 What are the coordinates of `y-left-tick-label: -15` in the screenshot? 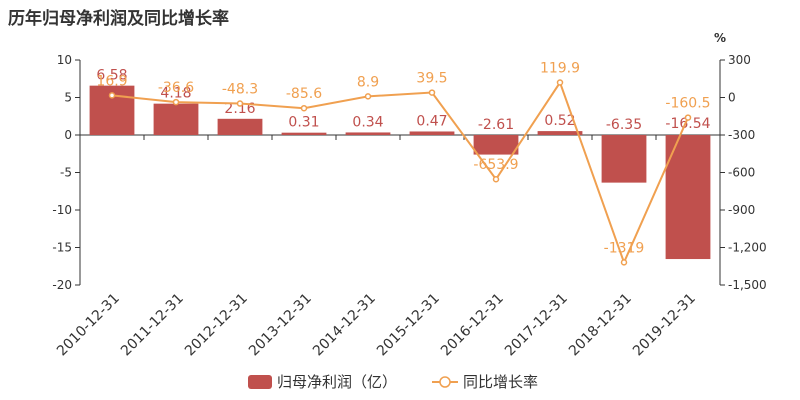 It's located at (62, 248).